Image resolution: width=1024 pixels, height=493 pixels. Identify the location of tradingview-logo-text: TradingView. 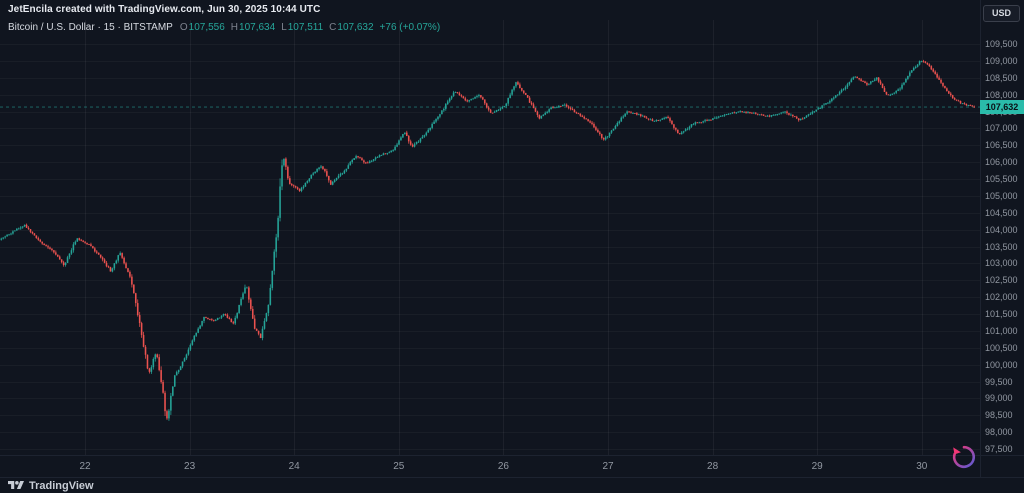
(61, 485).